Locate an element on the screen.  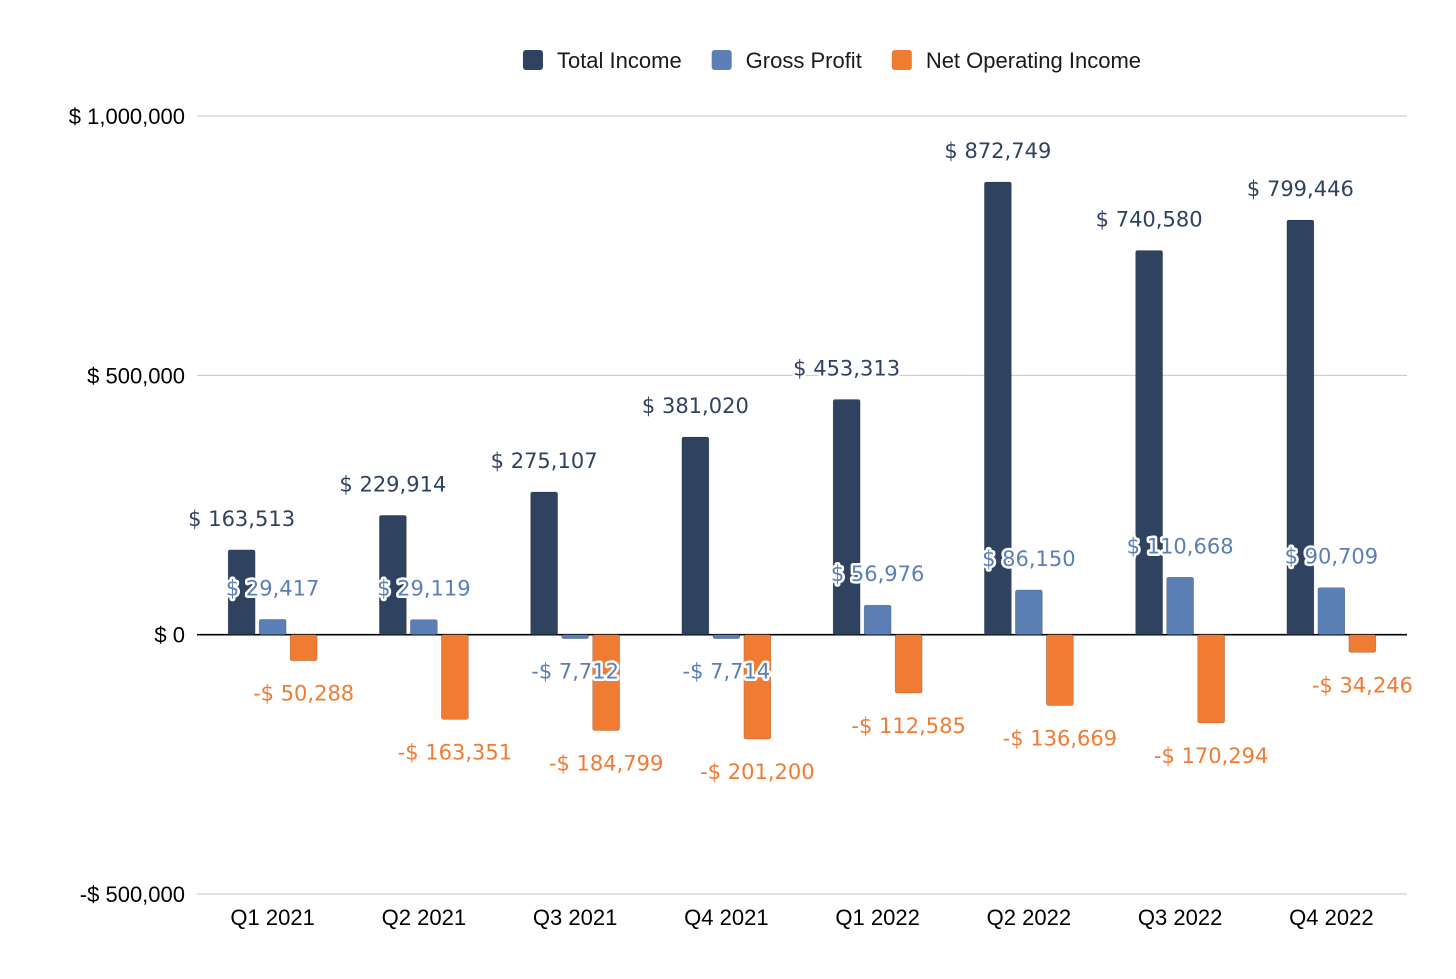
gross-profit-data-label: $ 110,668 is located at coordinates (1180, 546).